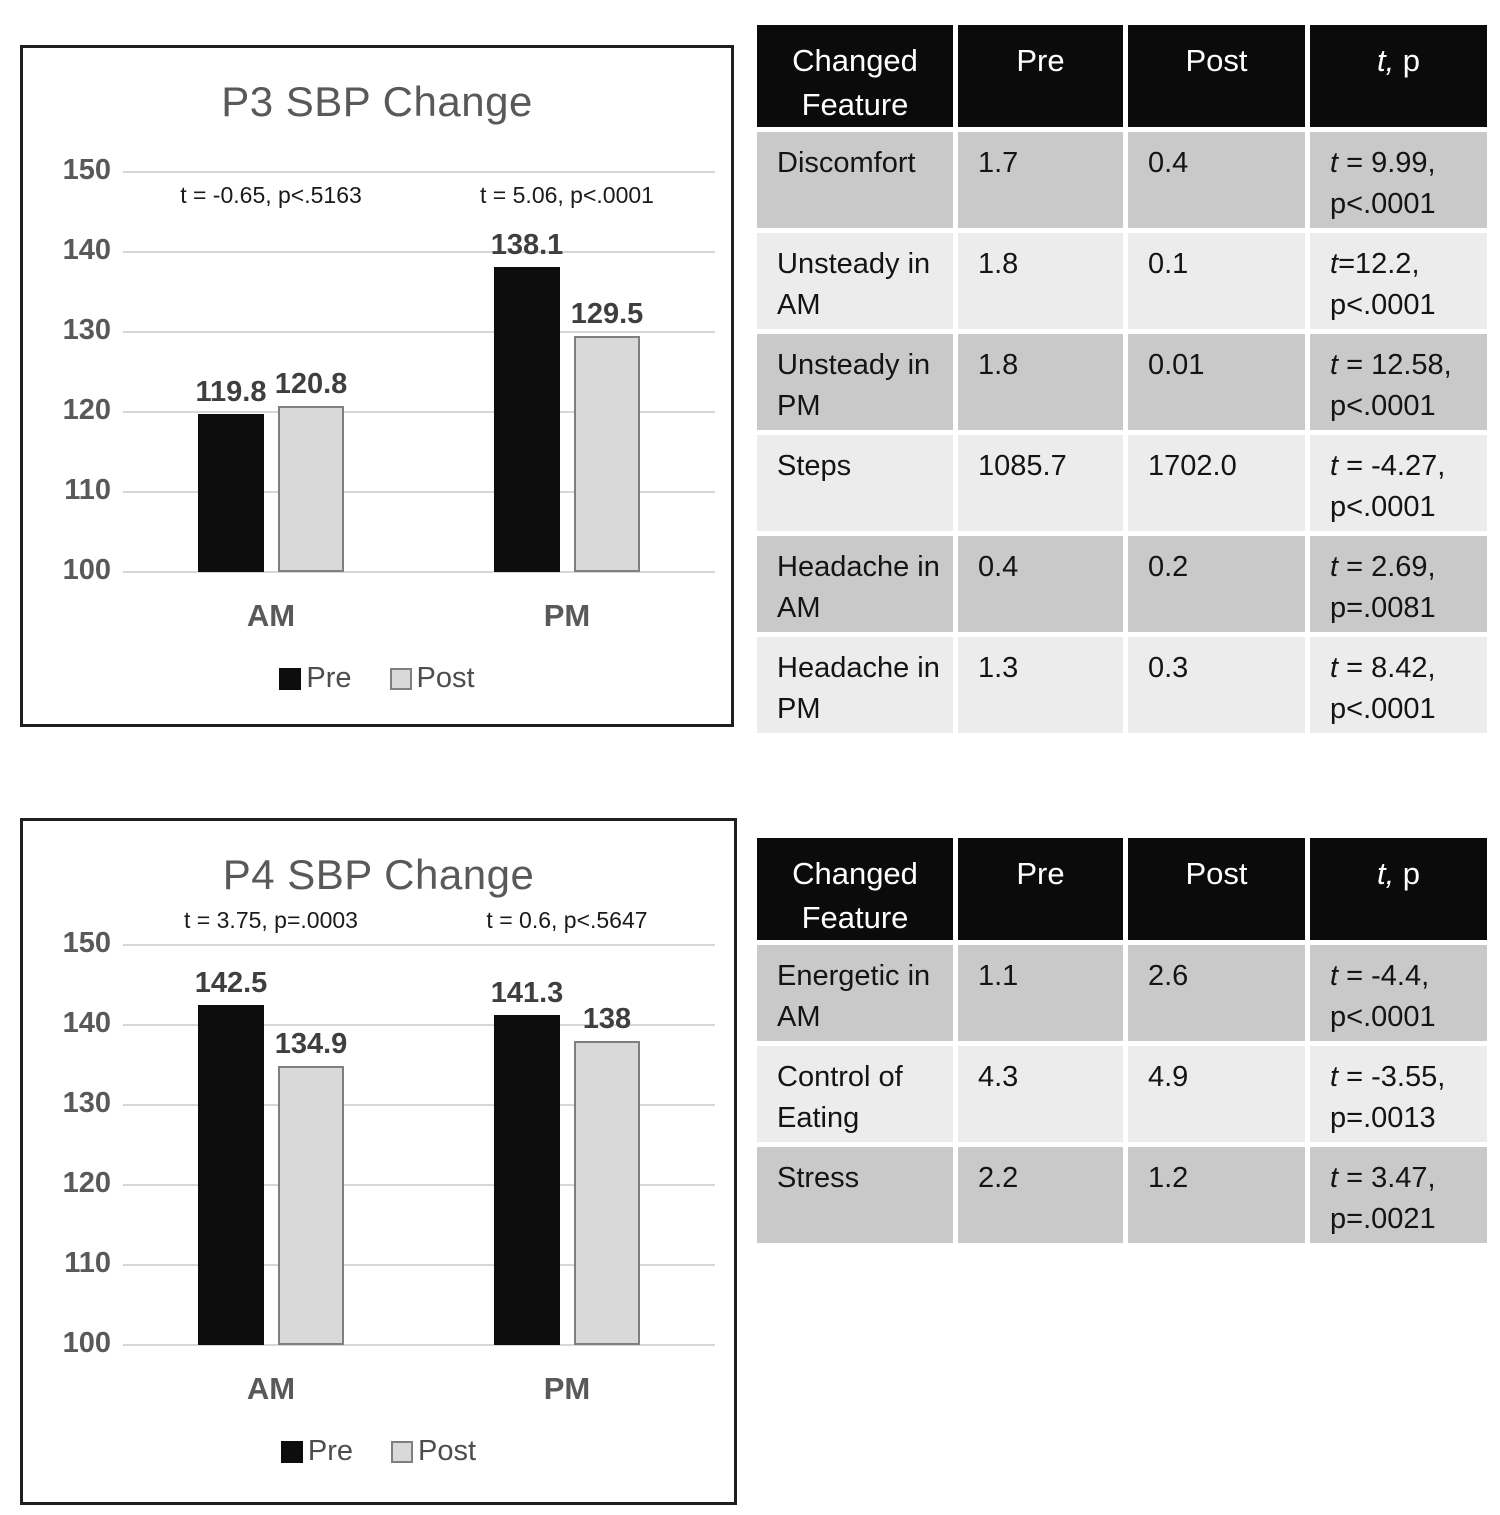 The width and height of the screenshot is (1500, 1515). I want to click on t-statistic: t = -4.4,, so click(1380, 976).